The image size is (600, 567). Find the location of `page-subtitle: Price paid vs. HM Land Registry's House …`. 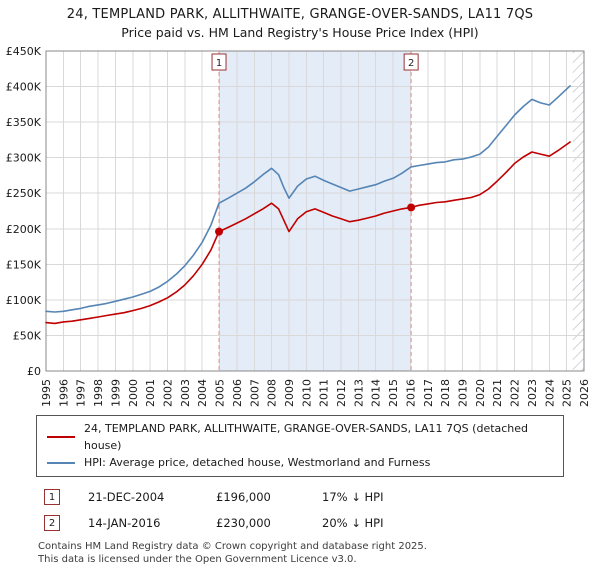

page-subtitle: Price paid vs. HM Land Registry's House … is located at coordinates (300, 32).